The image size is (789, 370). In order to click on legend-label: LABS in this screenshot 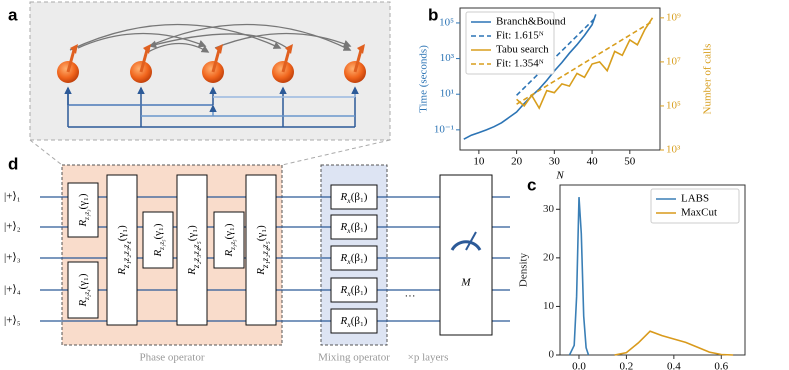, I will do `click(695, 199)`.